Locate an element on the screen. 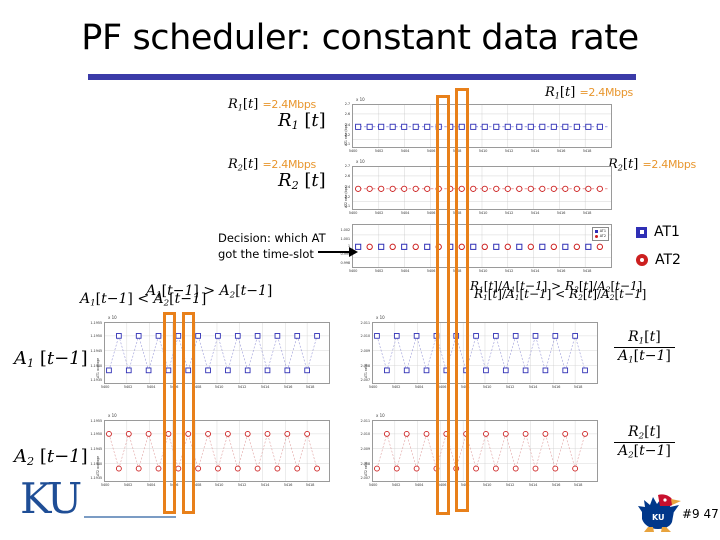 Image resolution: width=720 pixels, height=540 pixels. chart-ratio2-br-ytick-2: 2.009 is located at coordinates (365, 449).